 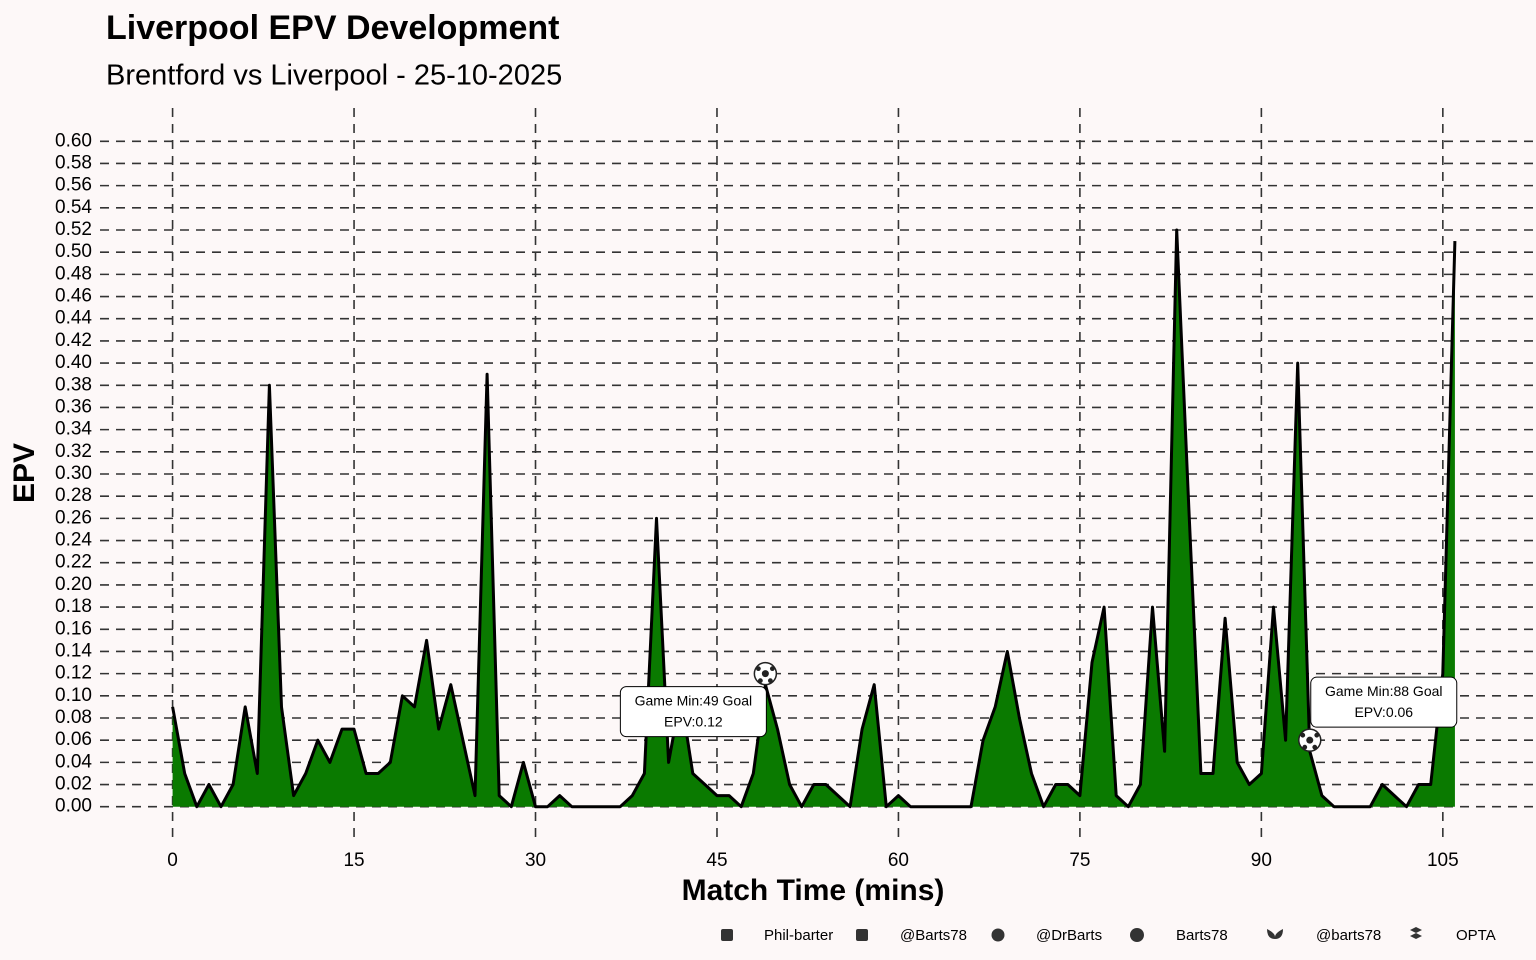 I want to click on y-tick-label: 0.28, so click(x=73, y=495).